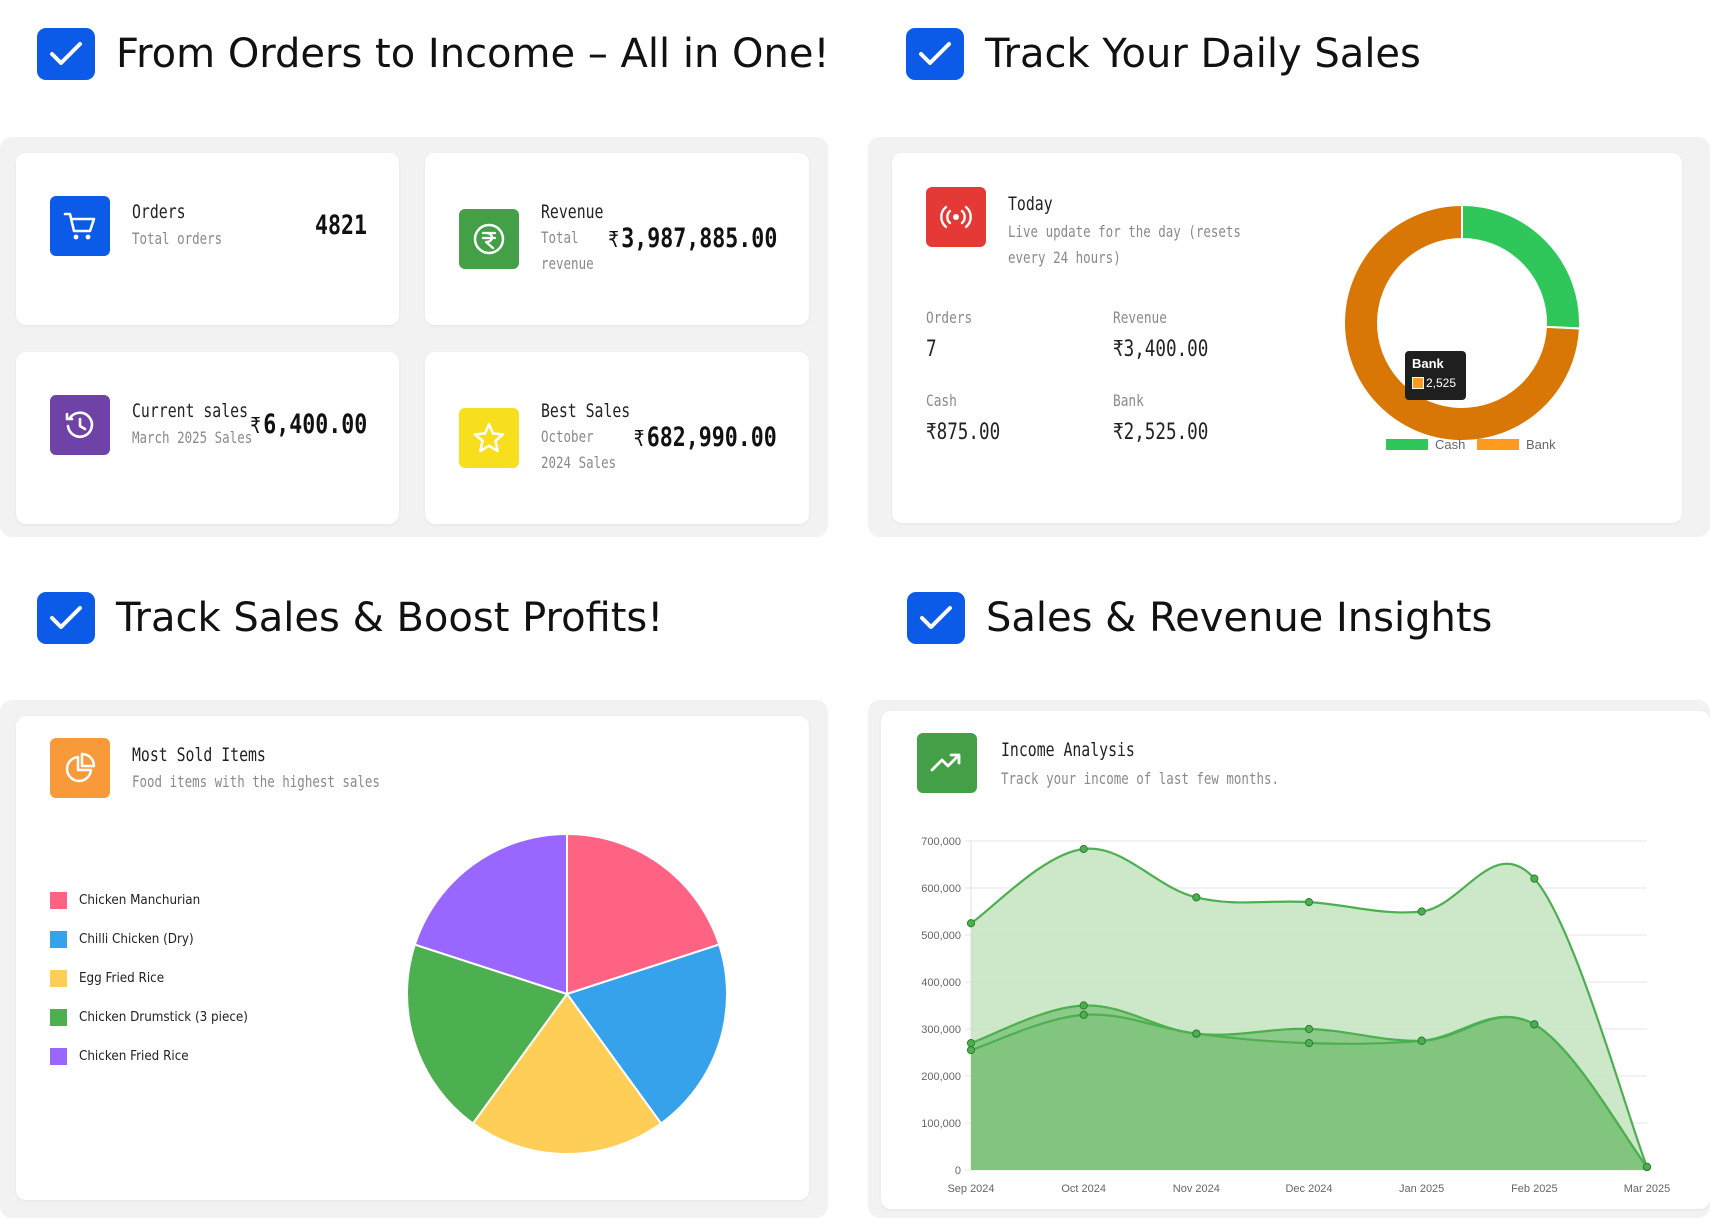  What do you see at coordinates (1647, 1189) in the screenshot?
I see `x-tick-label: Mar 2025` at bounding box center [1647, 1189].